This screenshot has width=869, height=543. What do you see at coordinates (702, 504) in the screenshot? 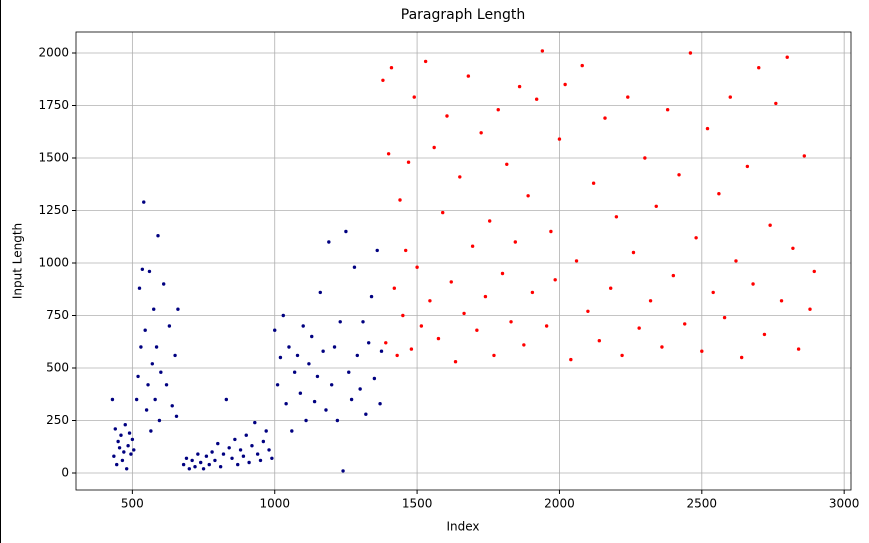
I see `x-tick-label: 2500` at bounding box center [702, 504].